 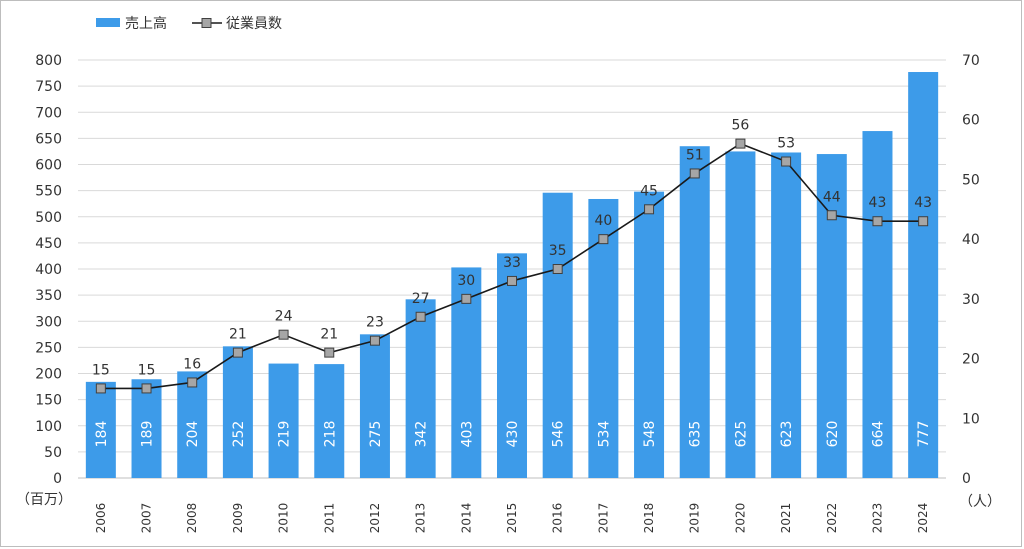 I want to click on y-left-tick-label: 400, so click(x=48, y=270).